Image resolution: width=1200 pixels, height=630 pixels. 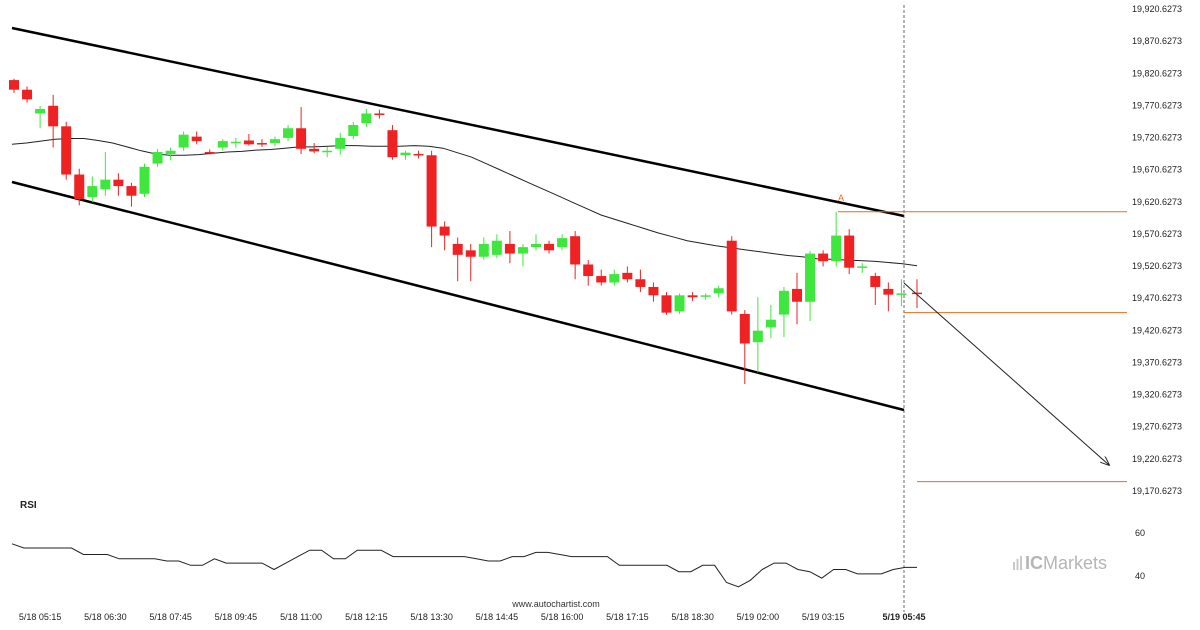 I want to click on time-tick-label: 5/18 13:30, so click(x=431, y=617).